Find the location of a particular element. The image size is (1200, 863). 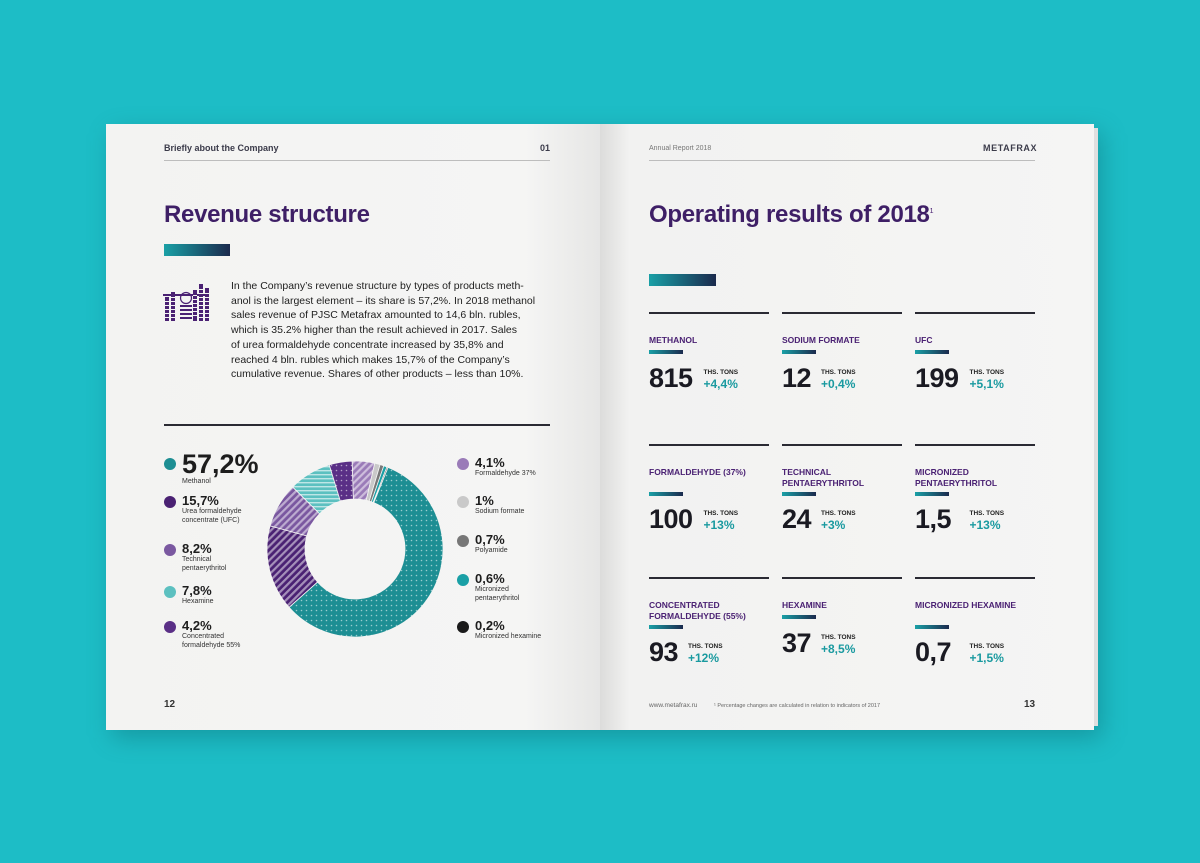

legend-value: 0,2% is located at coordinates (490, 625).